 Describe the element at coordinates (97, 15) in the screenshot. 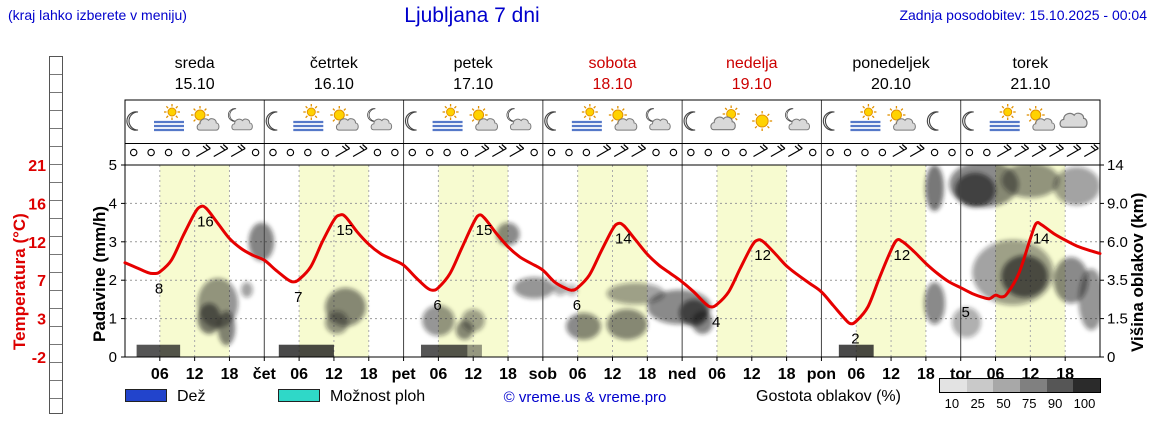

I see `location-hint: (kraj lahko izberete v meniju)` at that location.